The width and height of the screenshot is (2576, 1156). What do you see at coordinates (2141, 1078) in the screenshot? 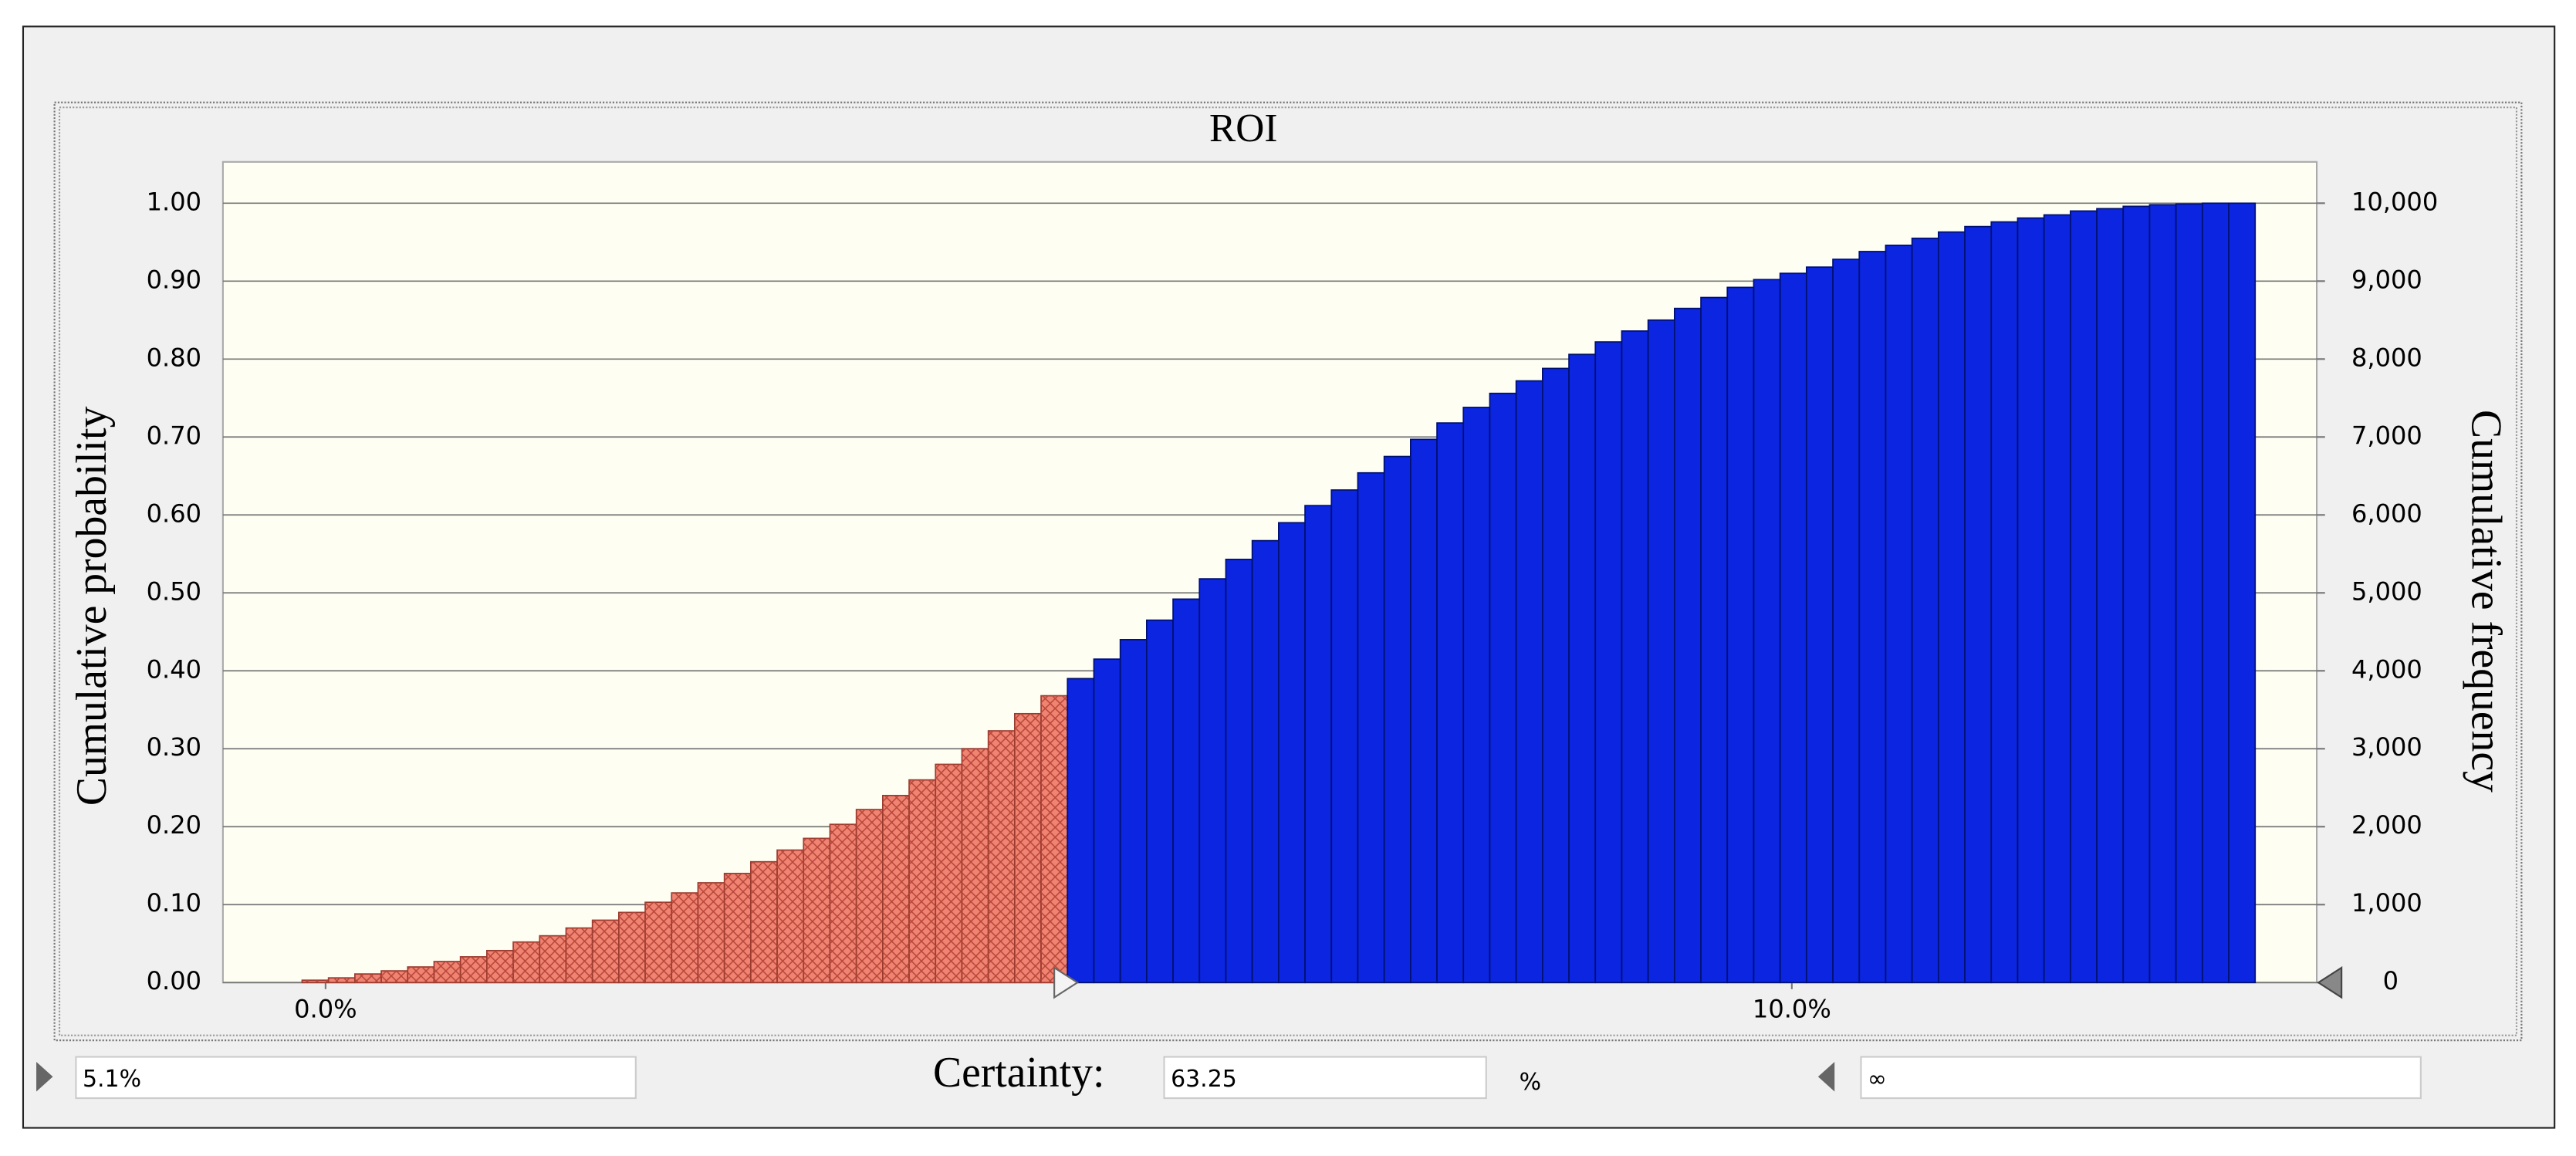
I see `upper-bound-input` at bounding box center [2141, 1078].